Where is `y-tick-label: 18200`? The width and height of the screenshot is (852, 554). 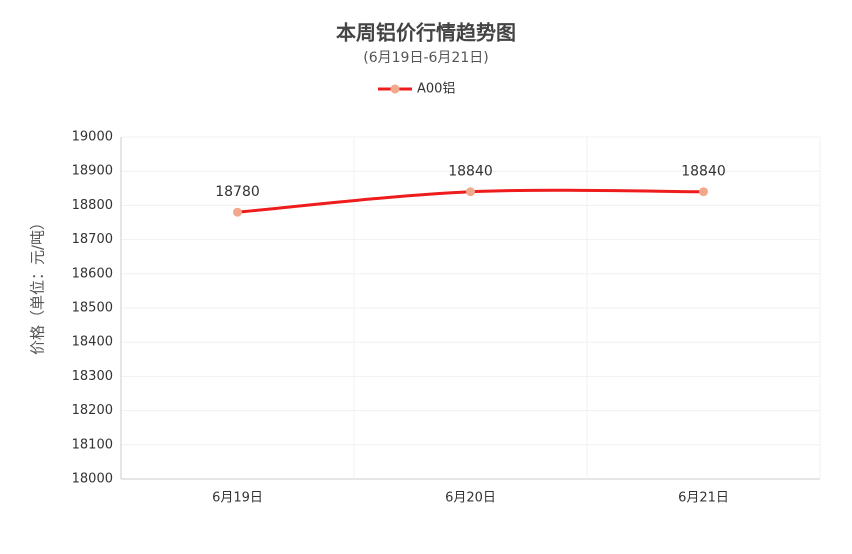
y-tick-label: 18200 is located at coordinates (92, 410).